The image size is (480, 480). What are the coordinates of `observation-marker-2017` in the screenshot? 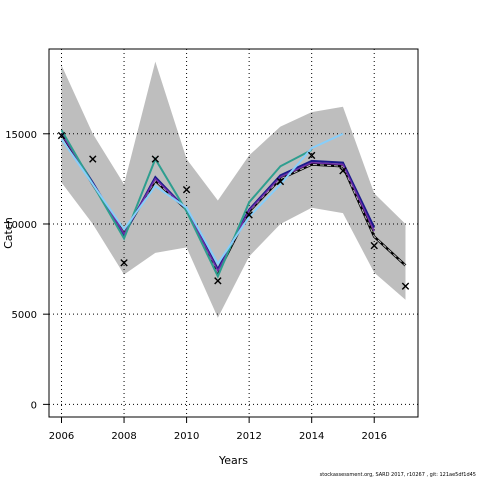 It's located at (405, 286).